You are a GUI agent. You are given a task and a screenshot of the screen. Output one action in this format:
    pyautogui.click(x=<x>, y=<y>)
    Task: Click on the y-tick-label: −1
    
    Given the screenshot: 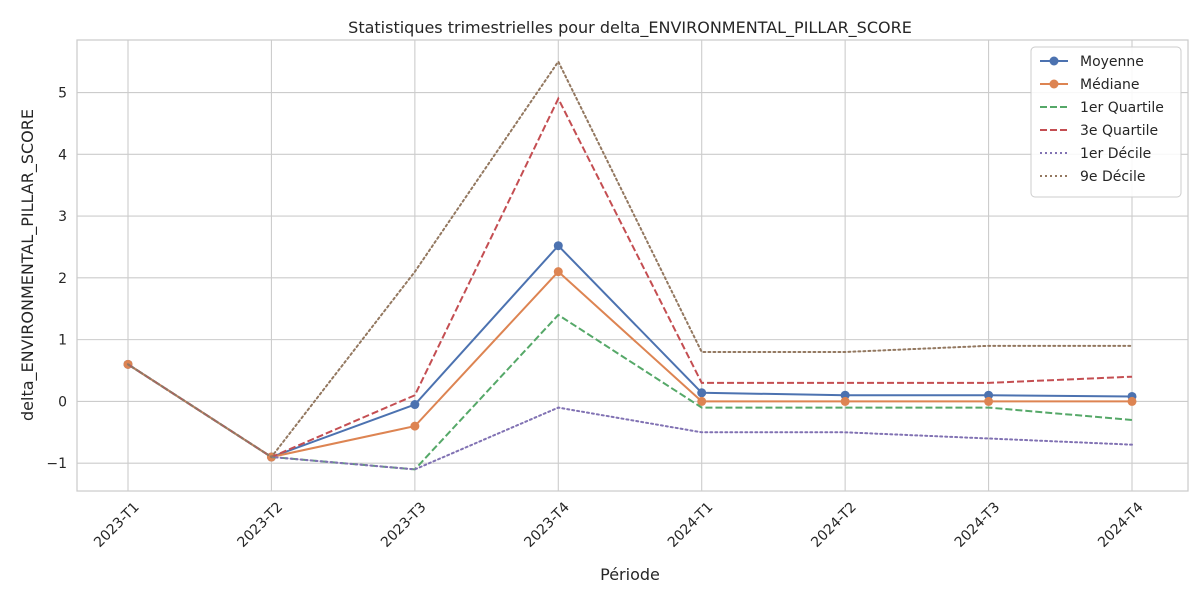 What is the action you would take?
    pyautogui.click(x=56, y=464)
    